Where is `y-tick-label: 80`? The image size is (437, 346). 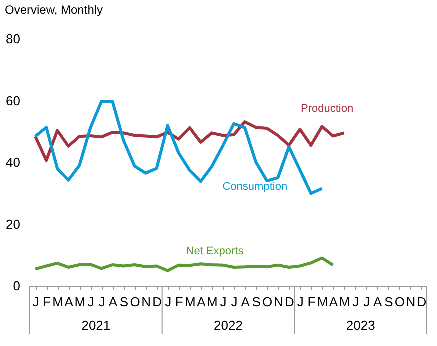
y-tick-label: 80 is located at coordinates (13, 39).